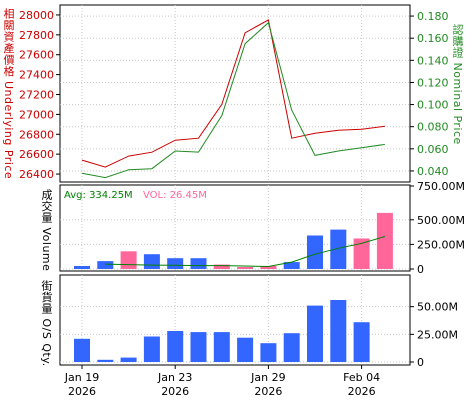 This screenshot has height=400, width=475. Describe the element at coordinates (437, 334) in the screenshot. I see `outstanding-axis-tick-label: 25.00M` at that location.